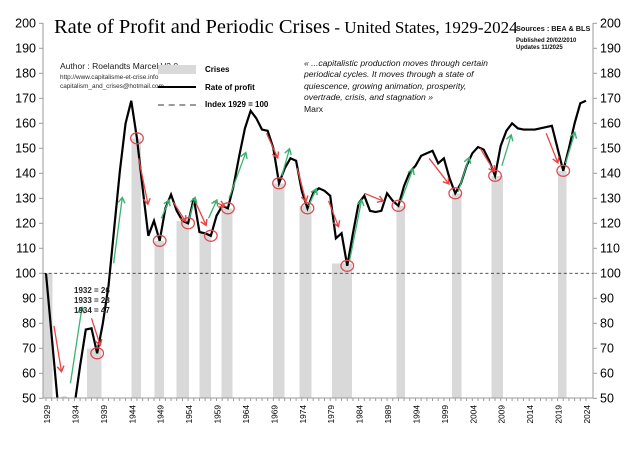 This screenshot has width=640, height=452. What do you see at coordinates (424, 27) in the screenshot?
I see `title-sub: - United States, 1929-2024` at bounding box center [424, 27].